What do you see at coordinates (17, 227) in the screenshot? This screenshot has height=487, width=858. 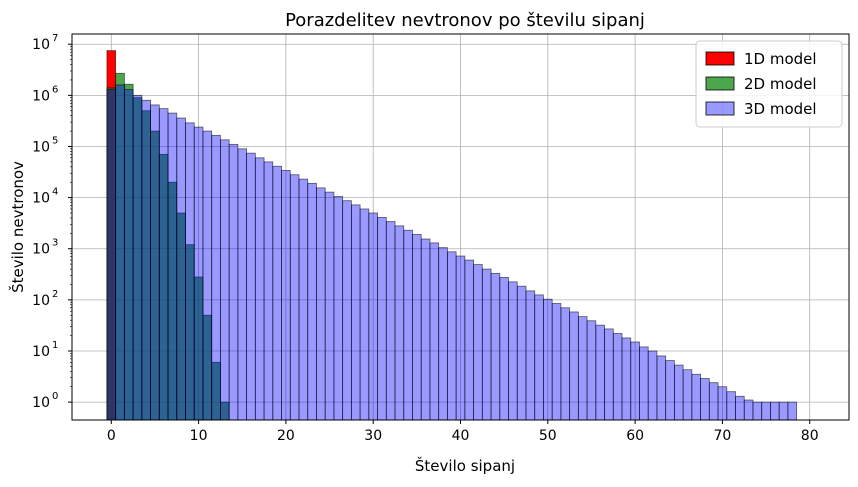 I see `y-axis-label: Število nevtronov` at bounding box center [17, 227].